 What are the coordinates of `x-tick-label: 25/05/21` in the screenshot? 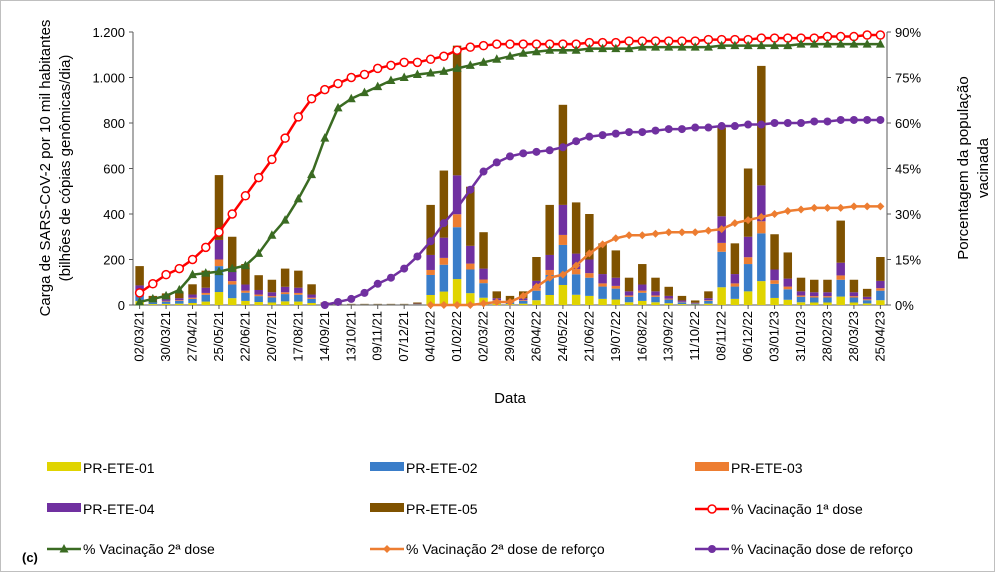 It's located at (218, 336).